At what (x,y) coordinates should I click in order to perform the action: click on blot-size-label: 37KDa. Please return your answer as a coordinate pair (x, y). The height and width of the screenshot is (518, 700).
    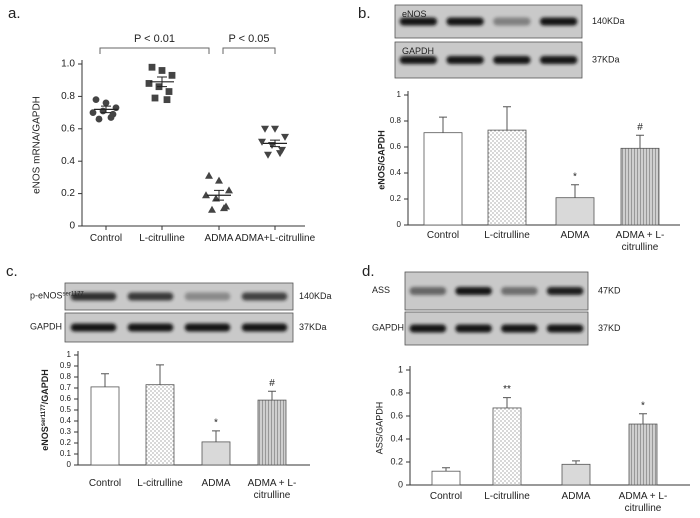
    Looking at the image, I should click on (313, 327).